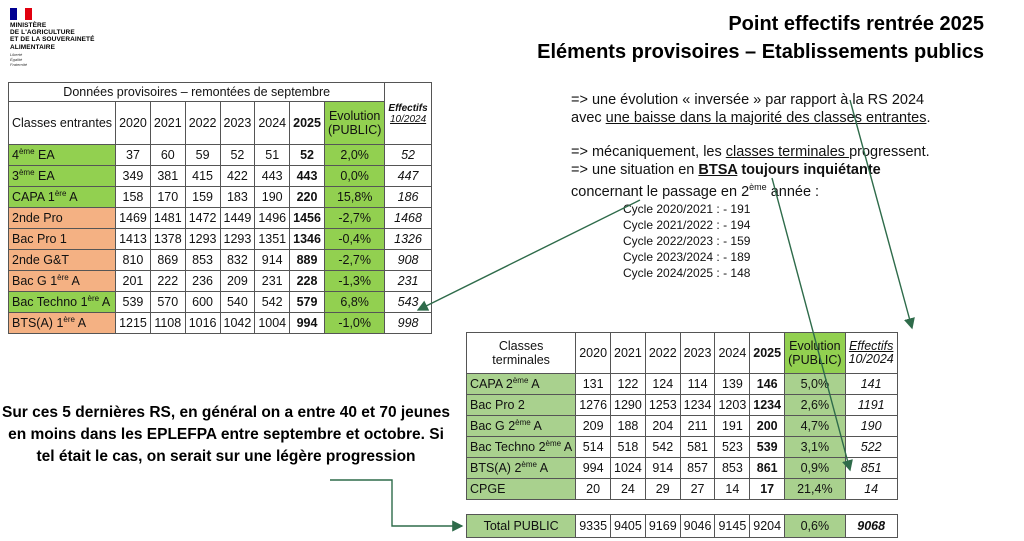 This screenshot has height=541, width=1024. I want to click on value-cell: 539, so click(133, 302).